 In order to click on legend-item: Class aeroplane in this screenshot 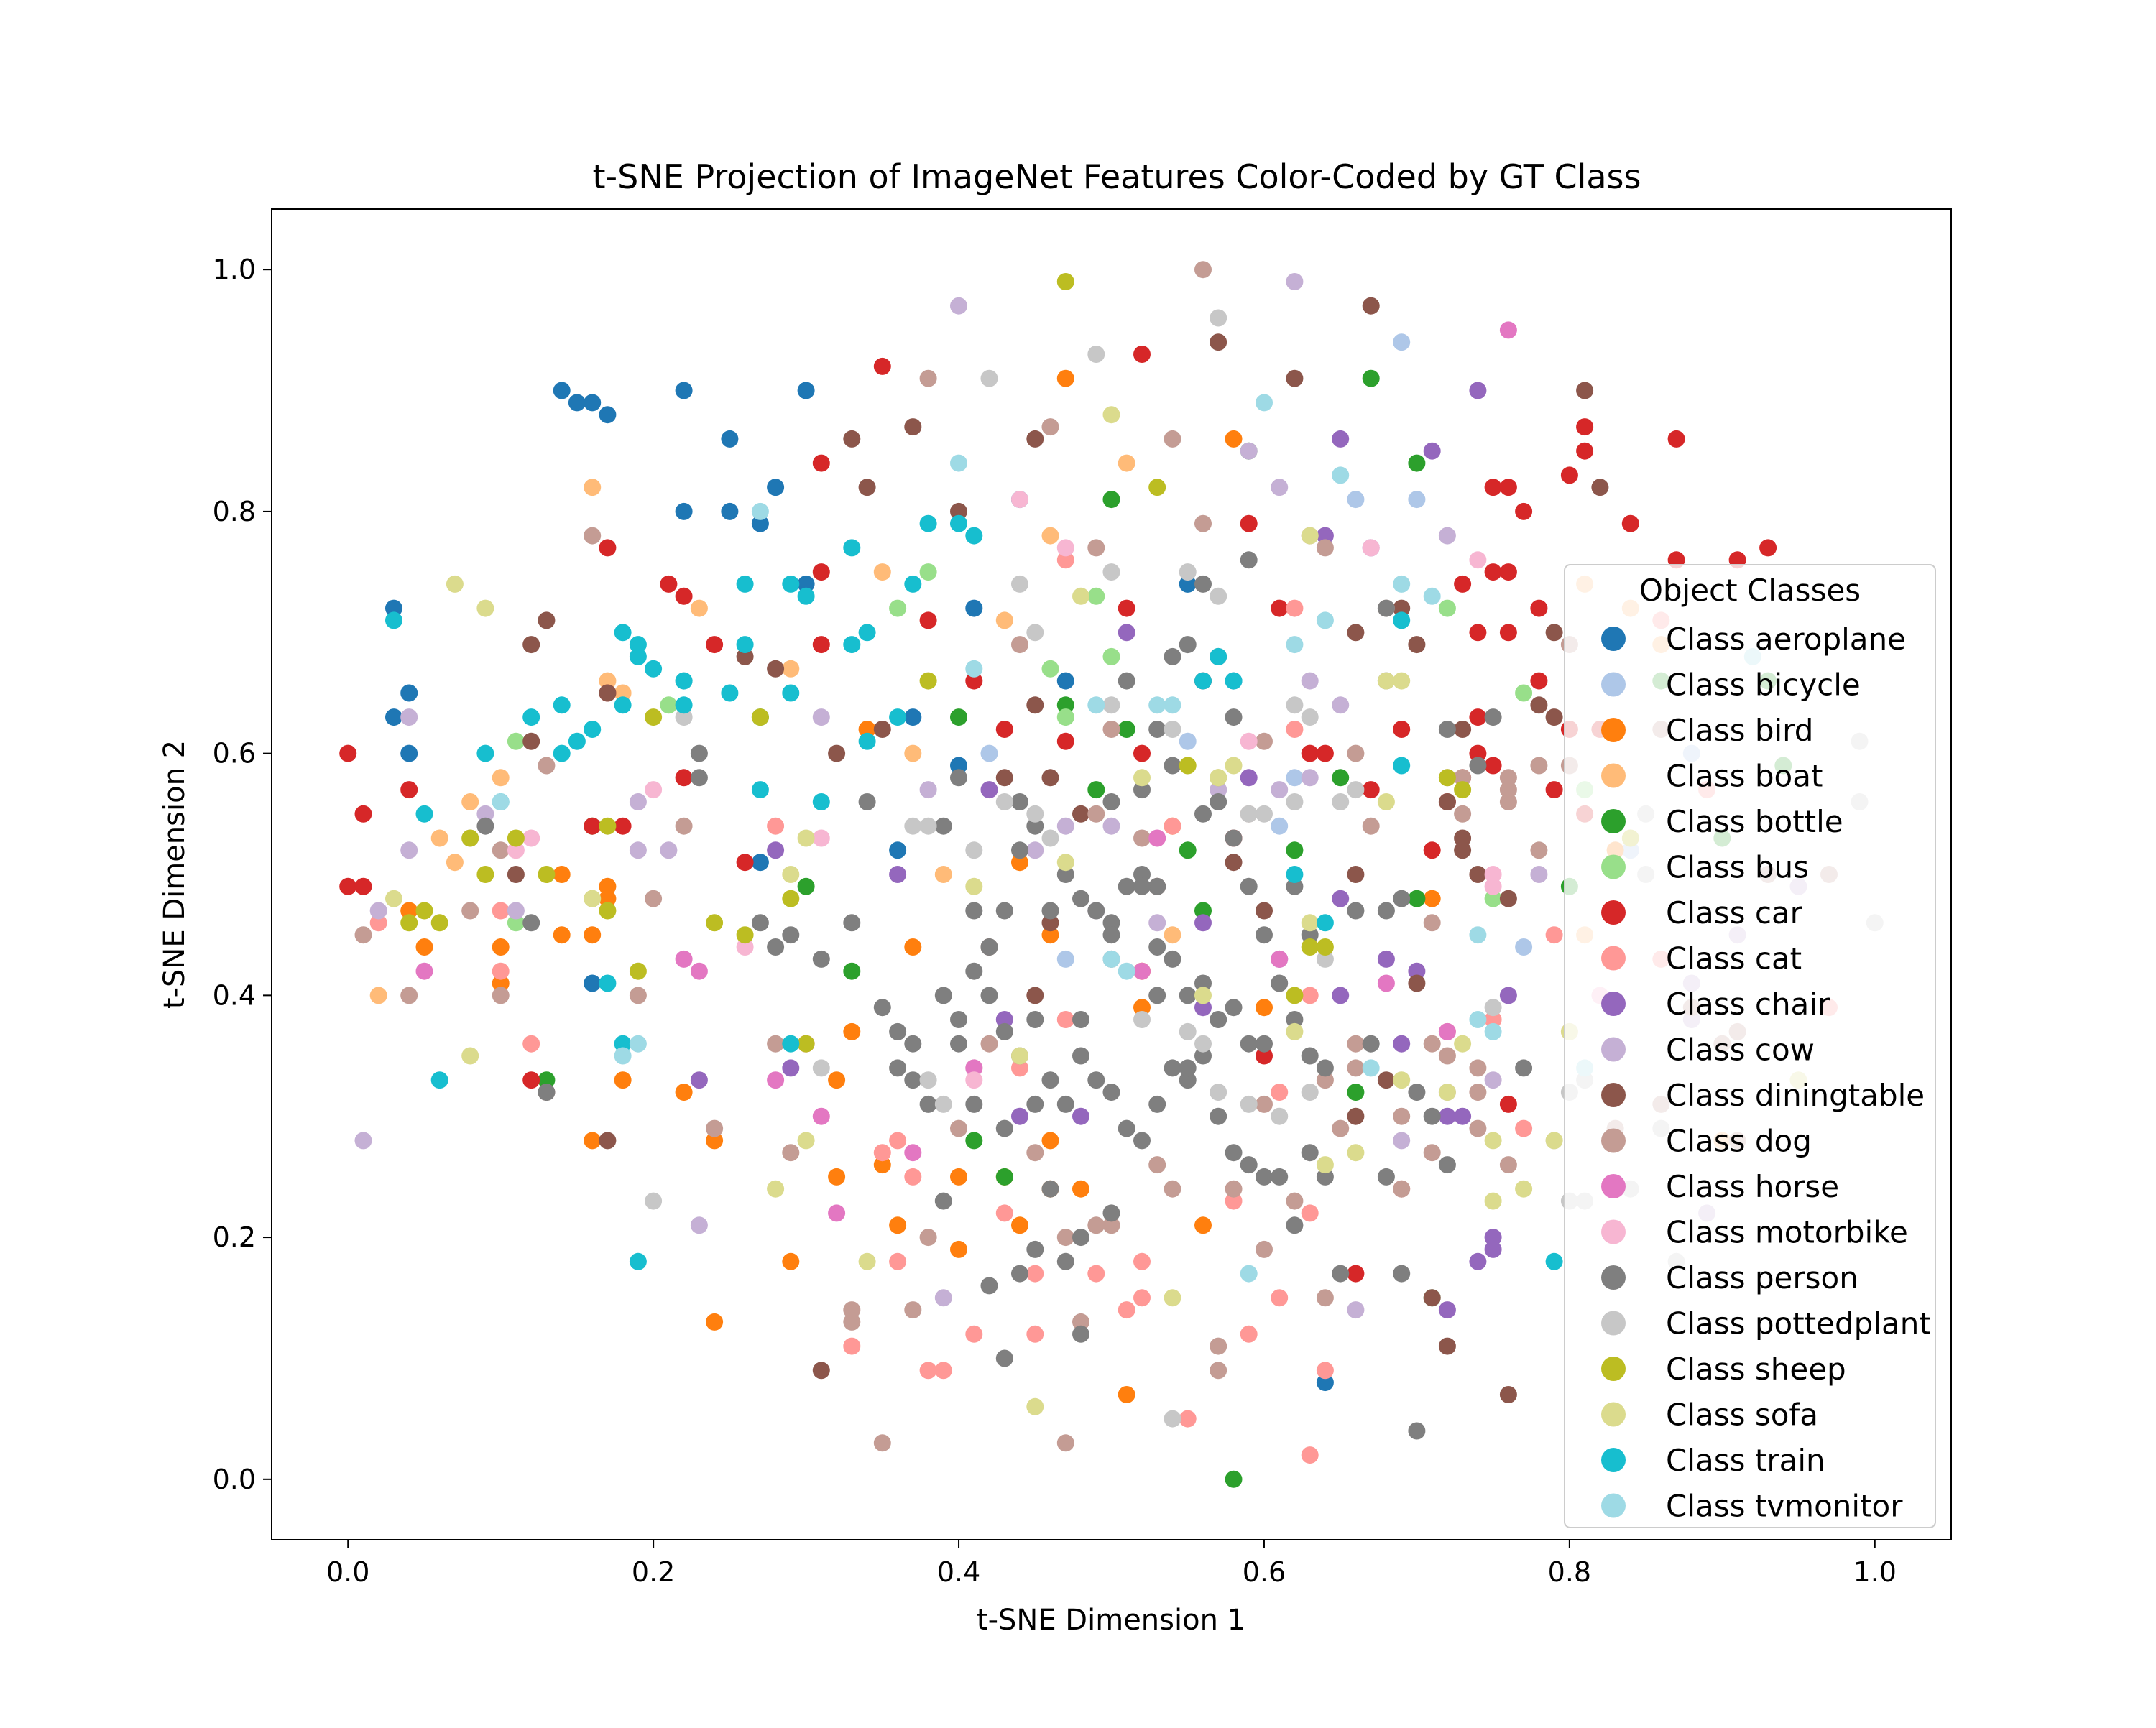, I will do `click(1753, 639)`.